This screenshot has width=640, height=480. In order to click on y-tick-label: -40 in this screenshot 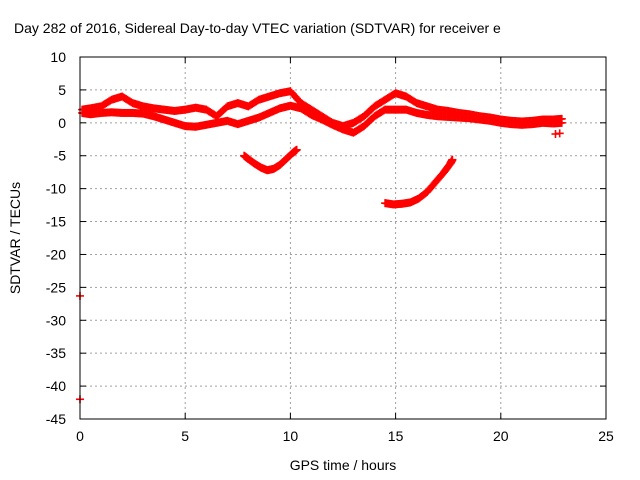, I will do `click(56, 386)`.